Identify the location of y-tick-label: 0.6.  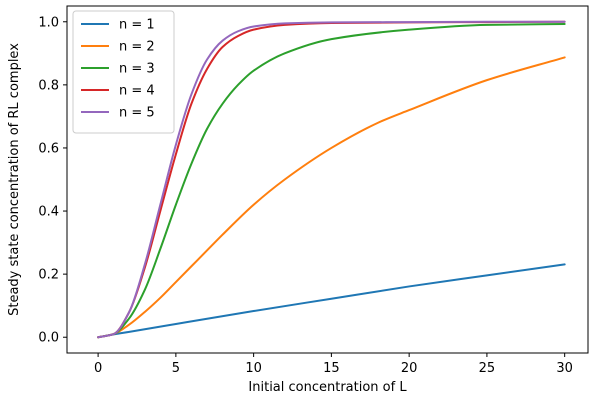
(48, 148).